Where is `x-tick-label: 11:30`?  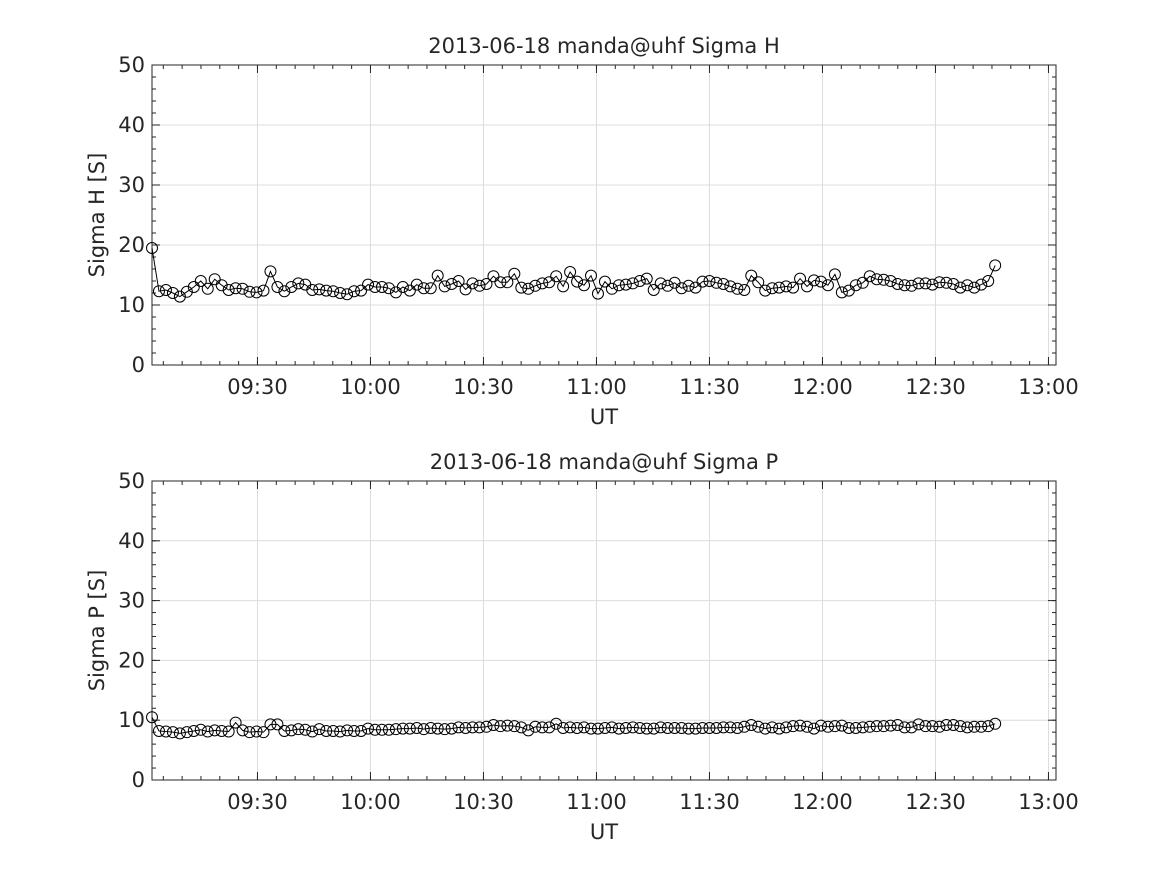
x-tick-label: 11:30 is located at coordinates (709, 387).